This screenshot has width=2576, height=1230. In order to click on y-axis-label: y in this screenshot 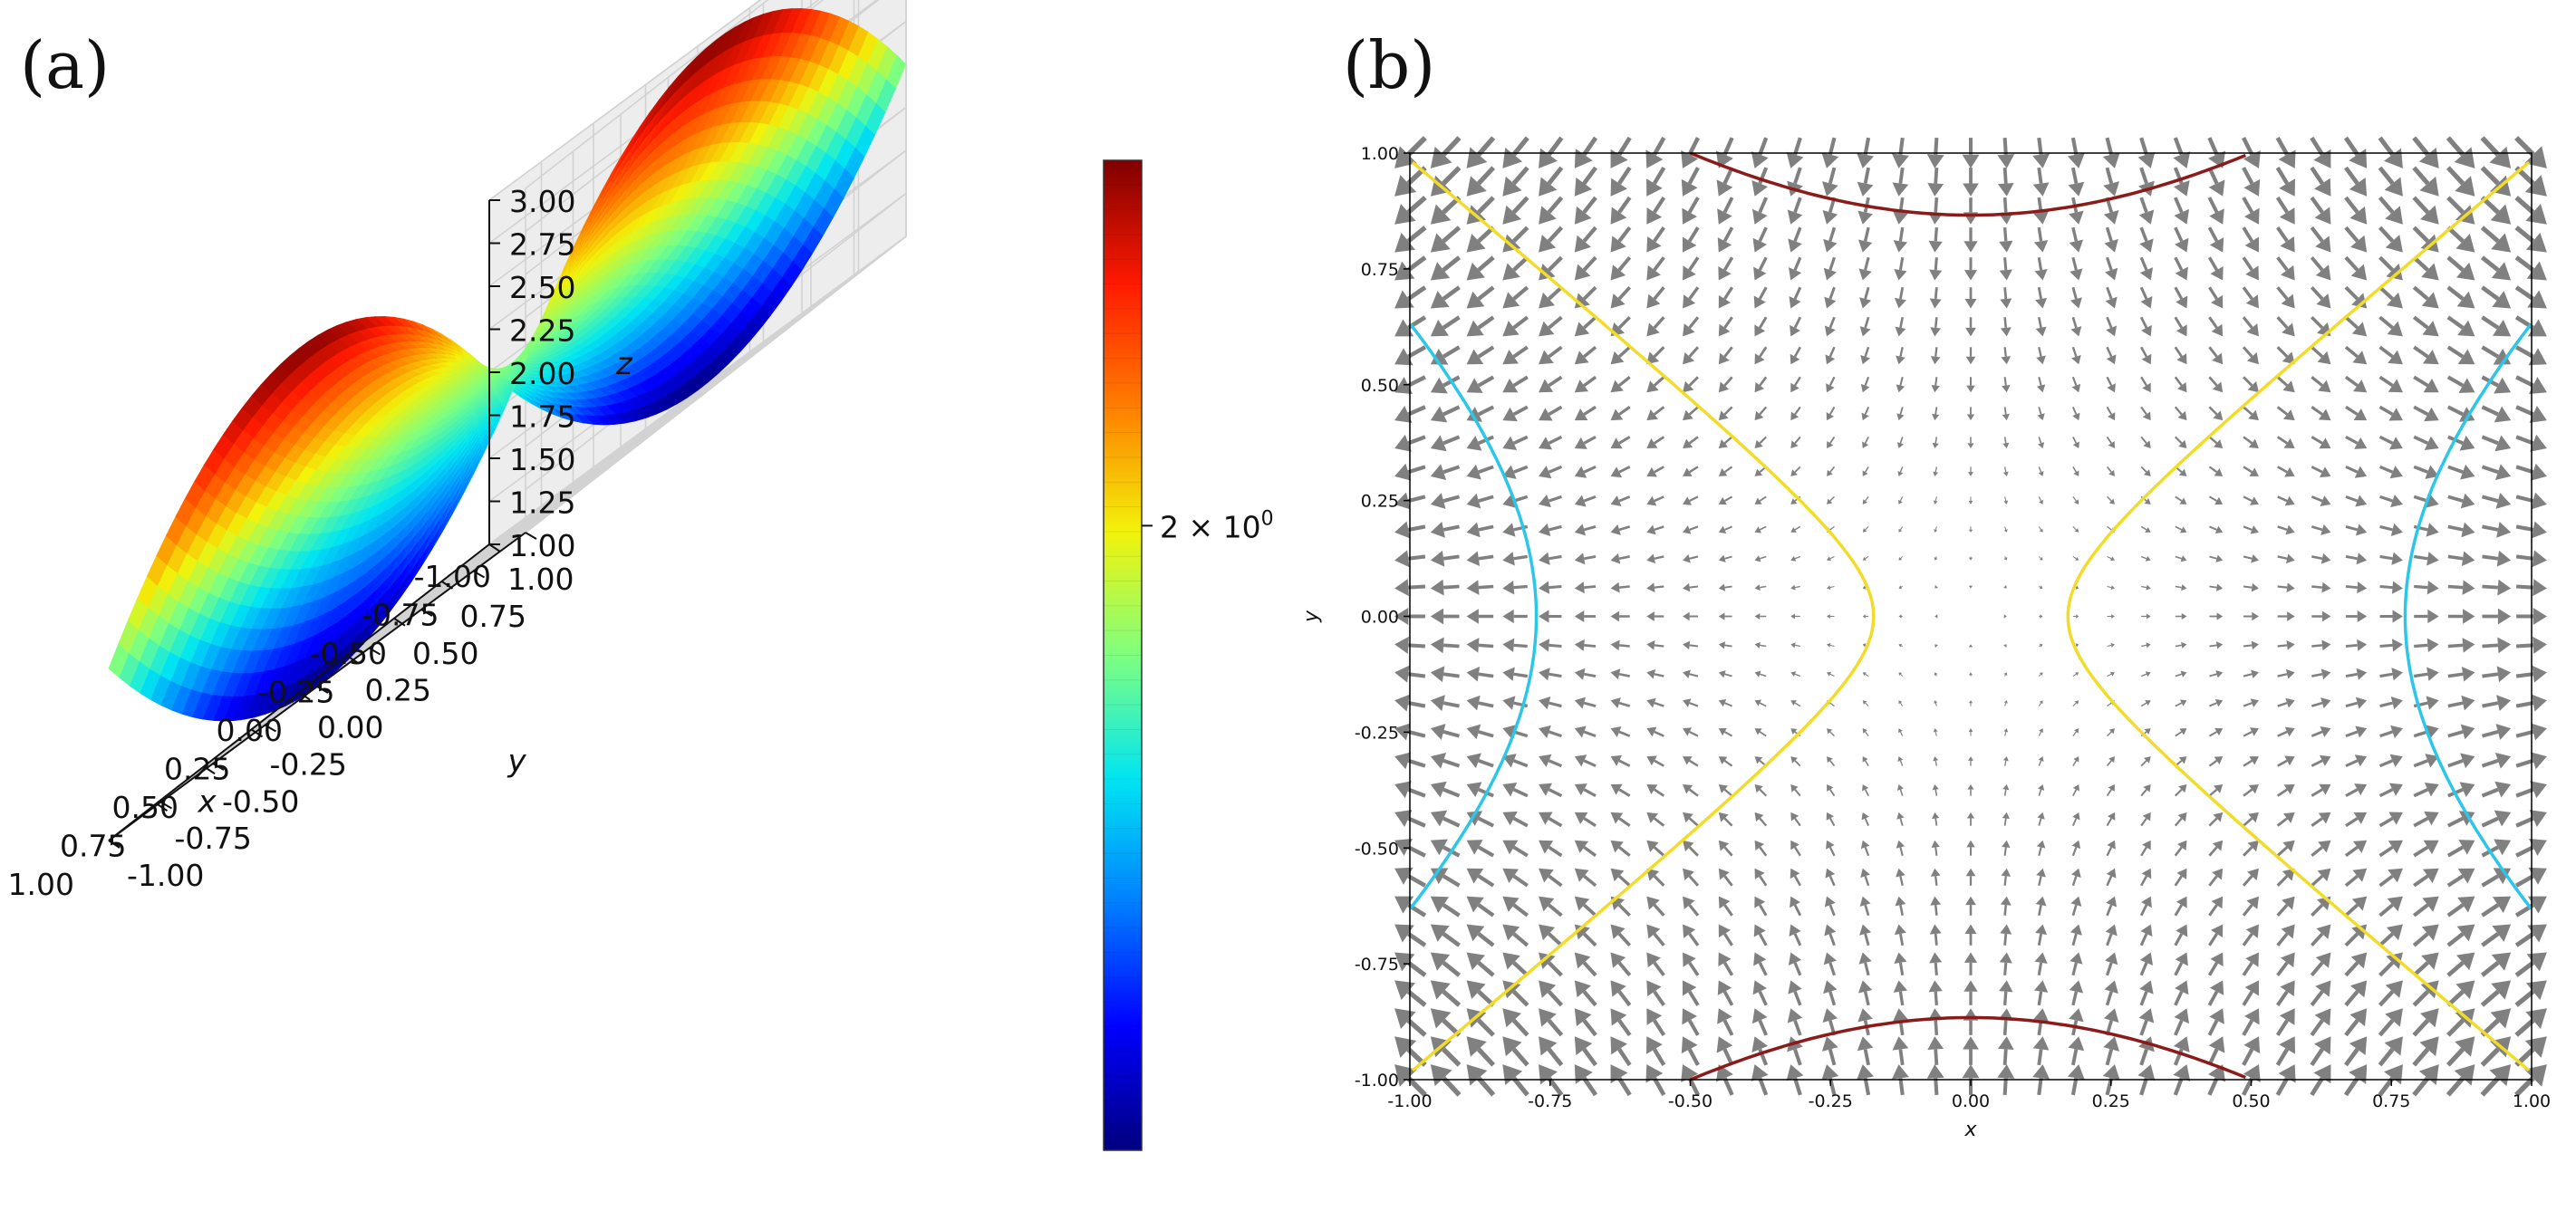, I will do `click(517, 761)`.